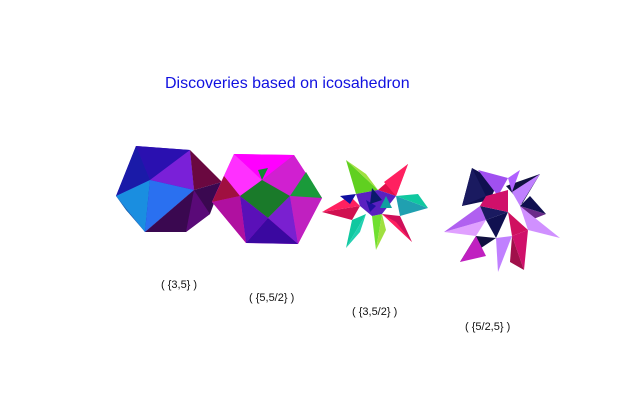  Describe the element at coordinates (287, 83) in the screenshot. I see `page-title: Discoveries based on icosahedron` at that location.